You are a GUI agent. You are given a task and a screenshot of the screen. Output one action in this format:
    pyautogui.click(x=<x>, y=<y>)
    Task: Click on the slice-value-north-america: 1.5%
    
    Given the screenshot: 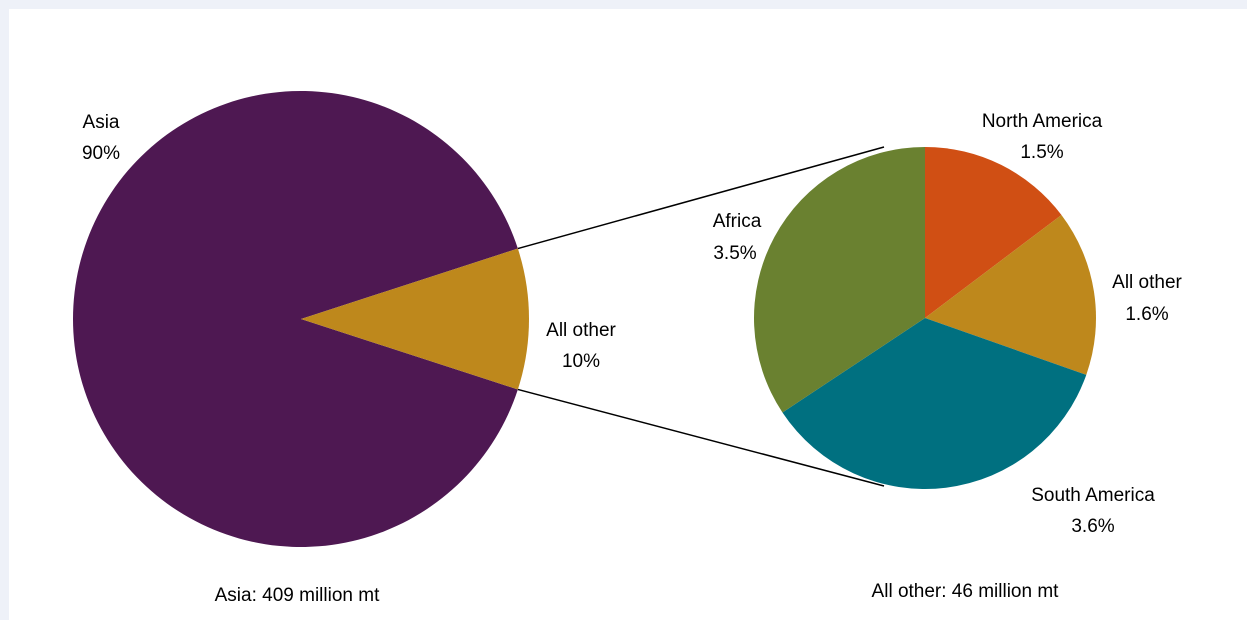 What is the action you would take?
    pyautogui.click(x=1041, y=152)
    